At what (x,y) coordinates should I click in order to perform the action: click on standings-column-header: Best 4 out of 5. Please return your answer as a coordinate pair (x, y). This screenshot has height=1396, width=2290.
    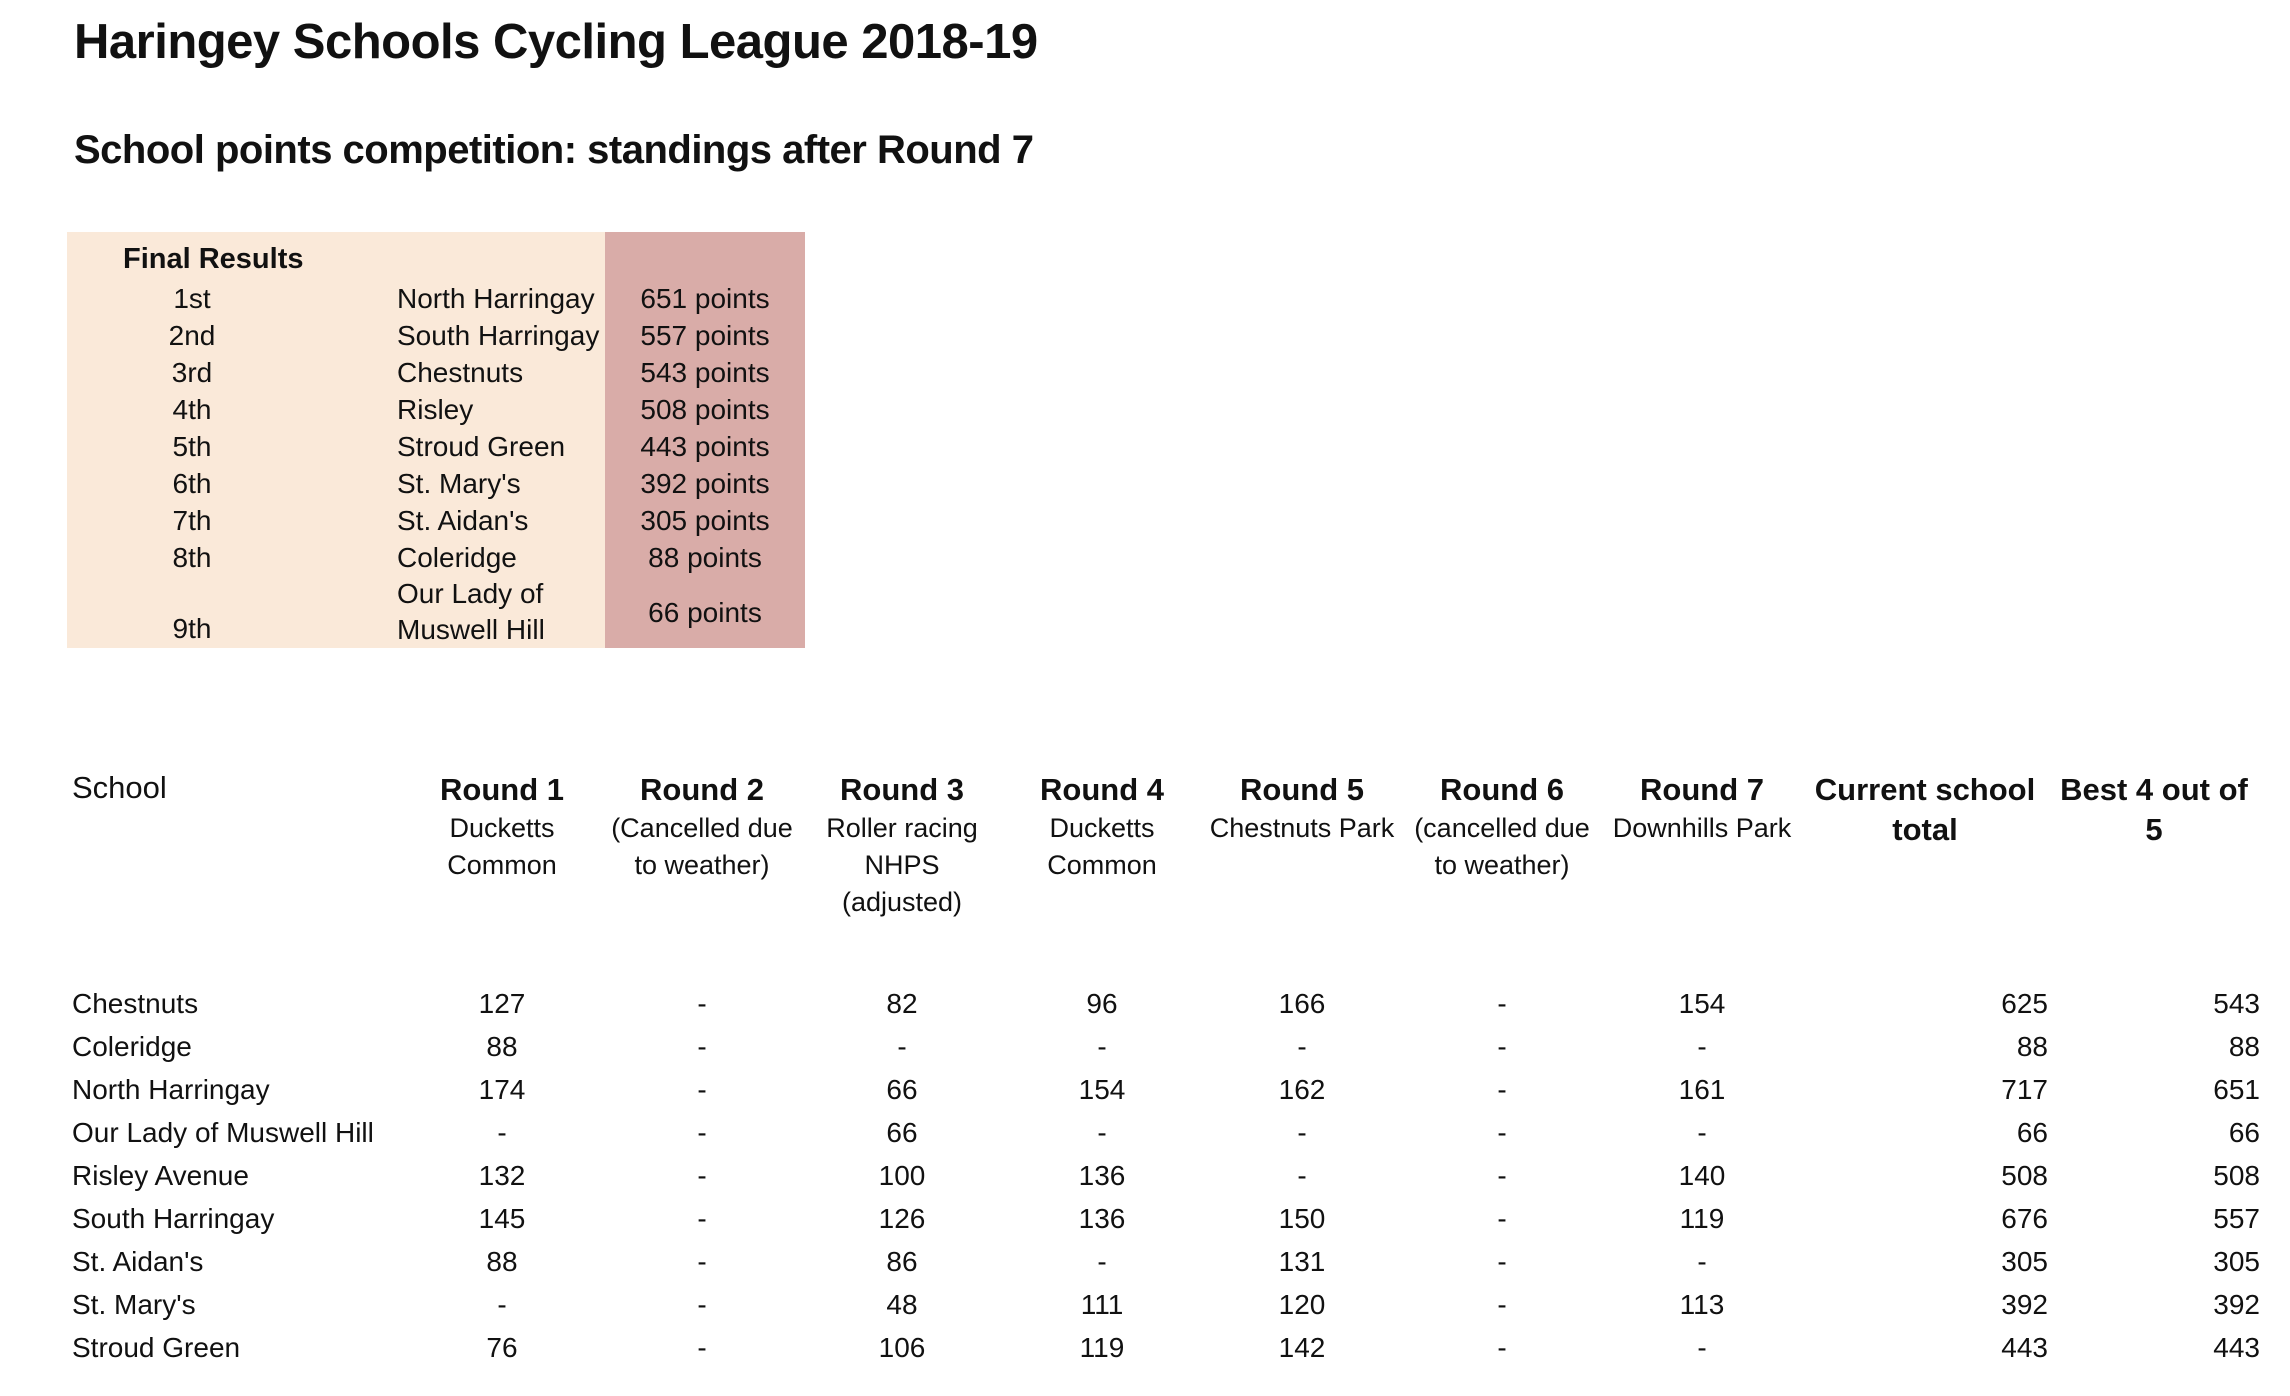
    Looking at the image, I should click on (2154, 876).